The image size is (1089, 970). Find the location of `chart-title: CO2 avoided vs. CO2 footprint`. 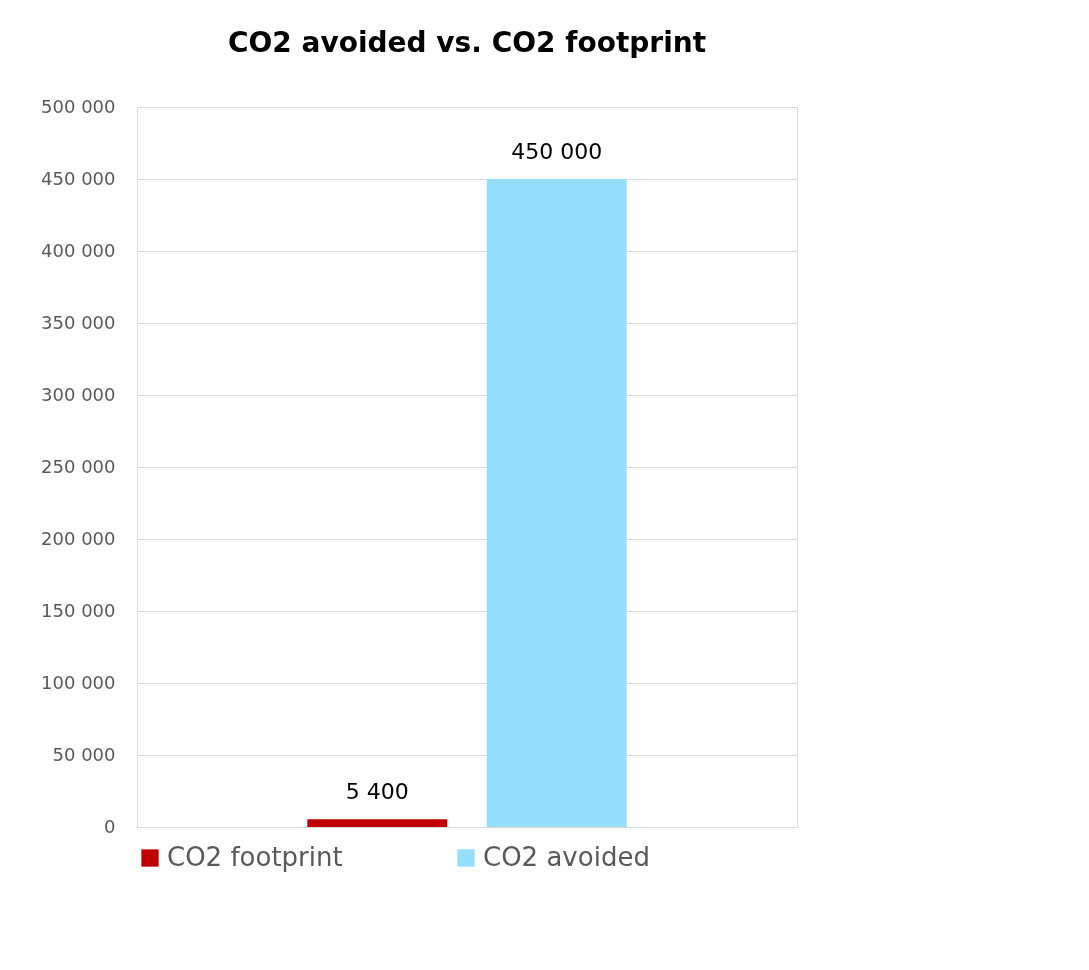

chart-title: CO2 avoided vs. CO2 footprint is located at coordinates (467, 42).